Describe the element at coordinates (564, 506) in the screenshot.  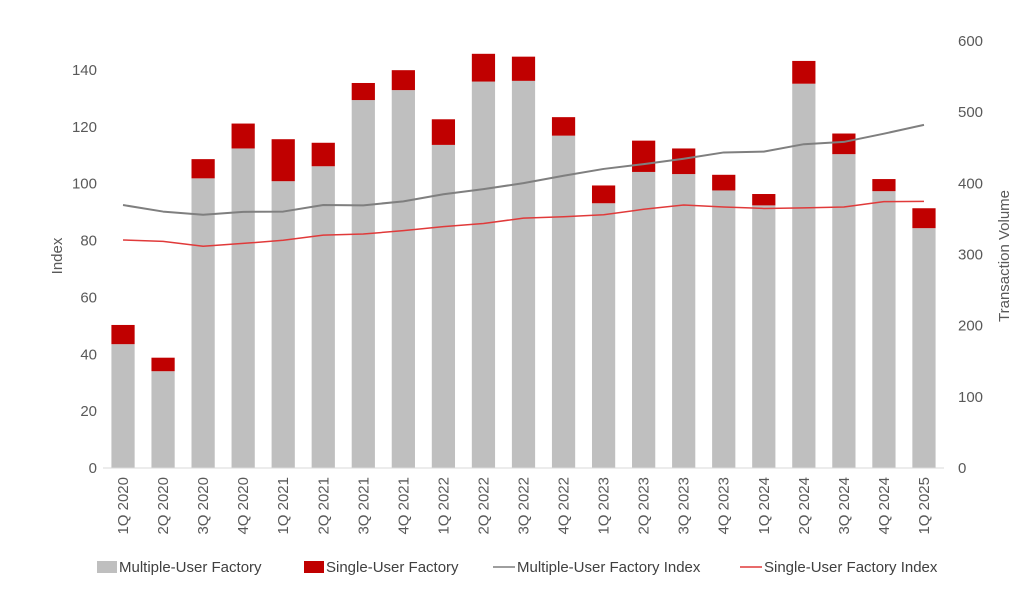
I see `x-tick-label: 4Q 2022` at that location.